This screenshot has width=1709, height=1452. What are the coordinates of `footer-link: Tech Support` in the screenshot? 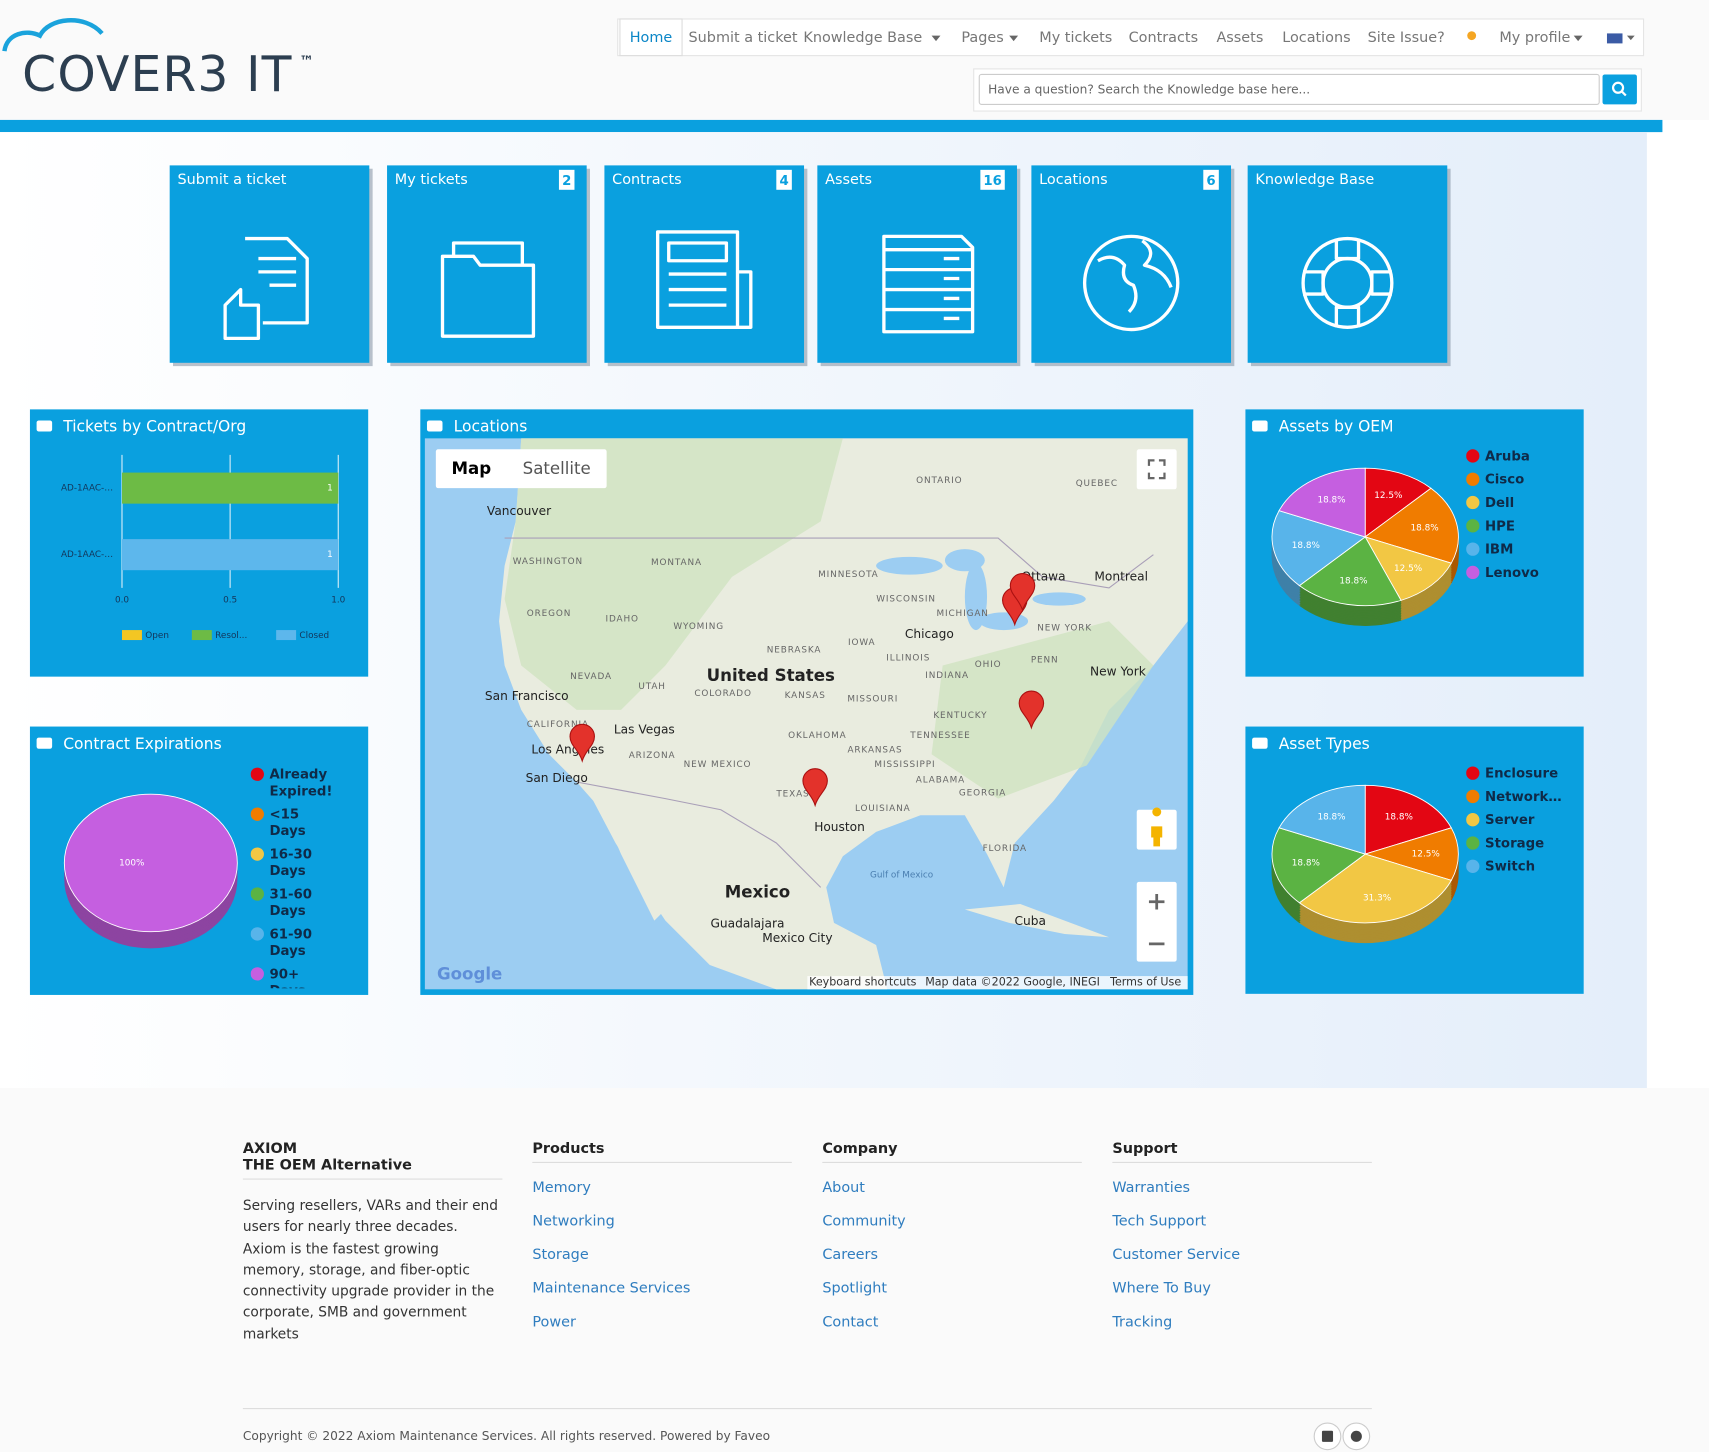 It's located at (1158, 1222).